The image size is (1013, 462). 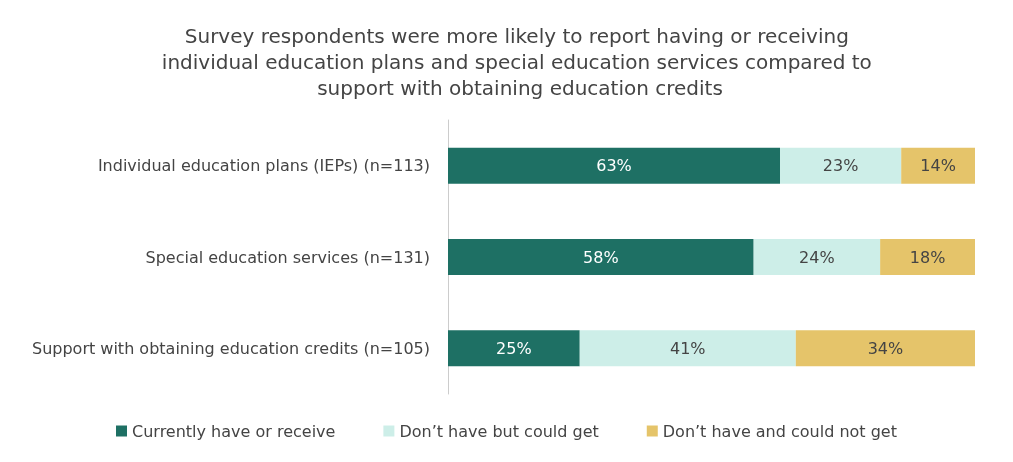 I want to click on data-label: 23%, so click(x=840, y=166).